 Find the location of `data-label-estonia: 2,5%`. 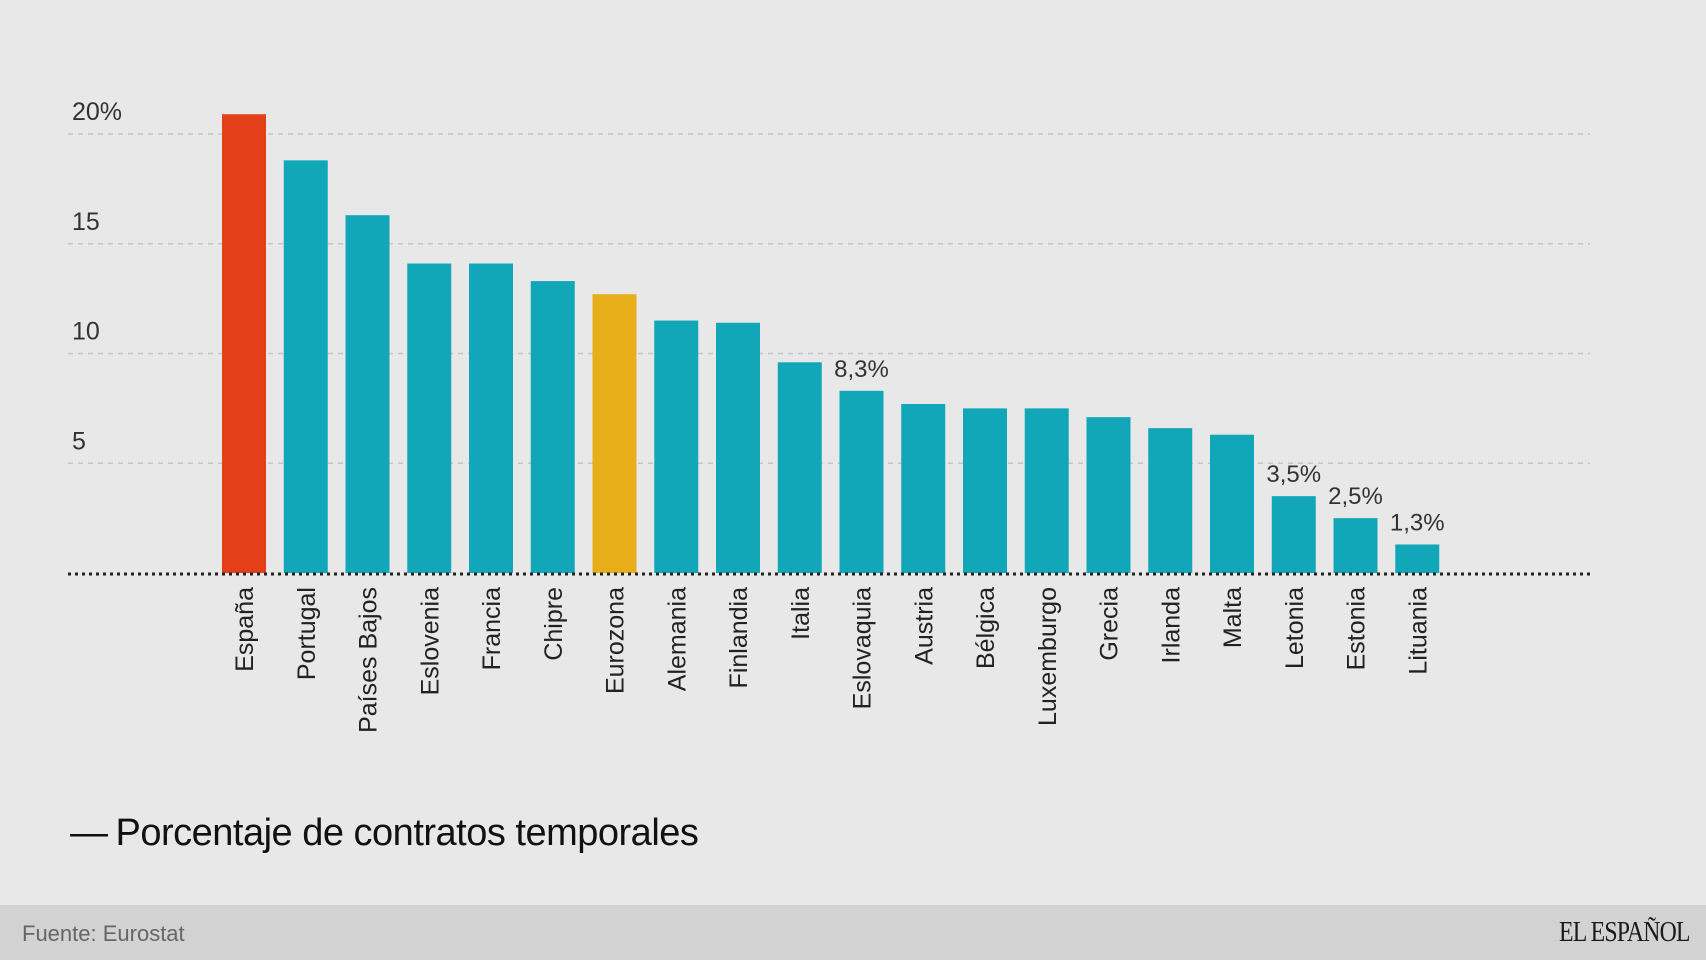

data-label-estonia: 2,5% is located at coordinates (1355, 496).